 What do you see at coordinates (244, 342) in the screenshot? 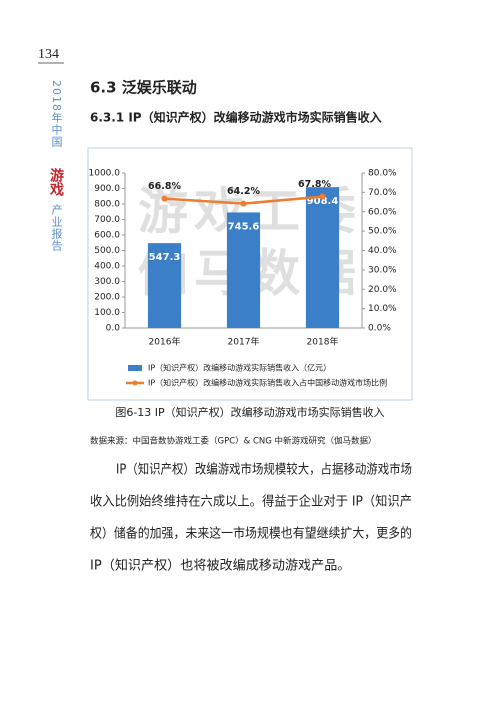
I see `x-tick-label: 2017年` at bounding box center [244, 342].